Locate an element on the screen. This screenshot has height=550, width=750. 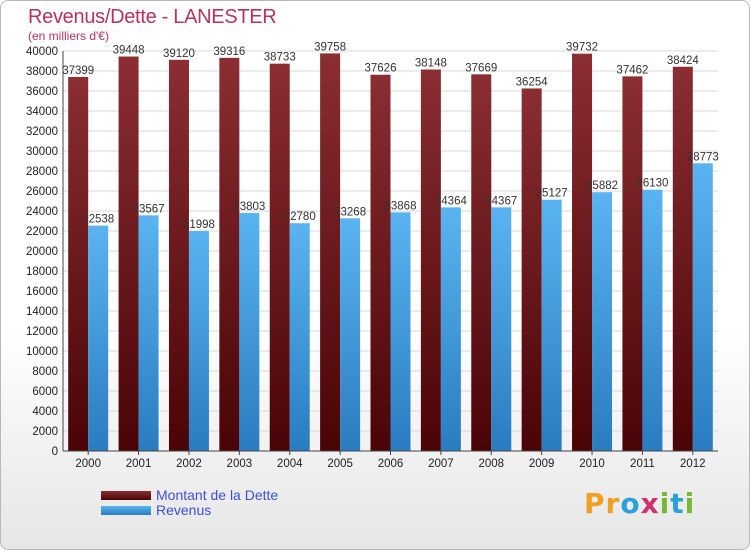
bar-dette-2005 is located at coordinates (330, 252).